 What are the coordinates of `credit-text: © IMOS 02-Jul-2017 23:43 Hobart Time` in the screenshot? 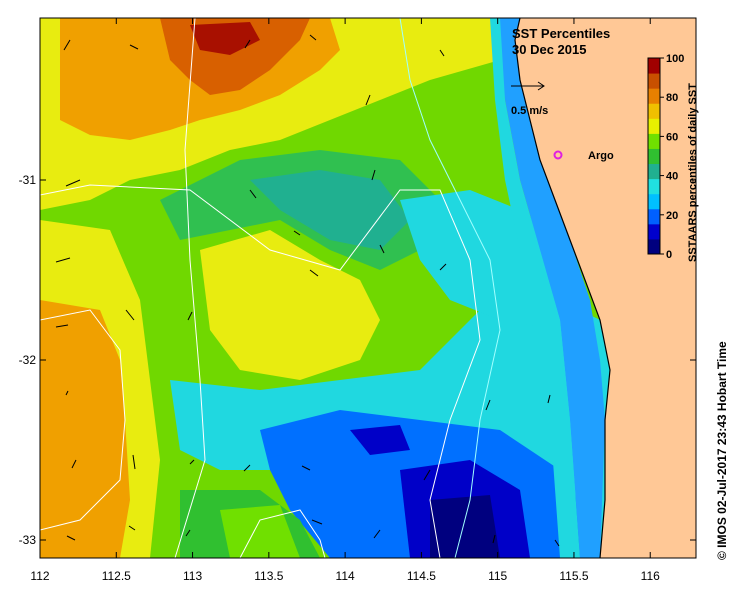 It's located at (722, 450).